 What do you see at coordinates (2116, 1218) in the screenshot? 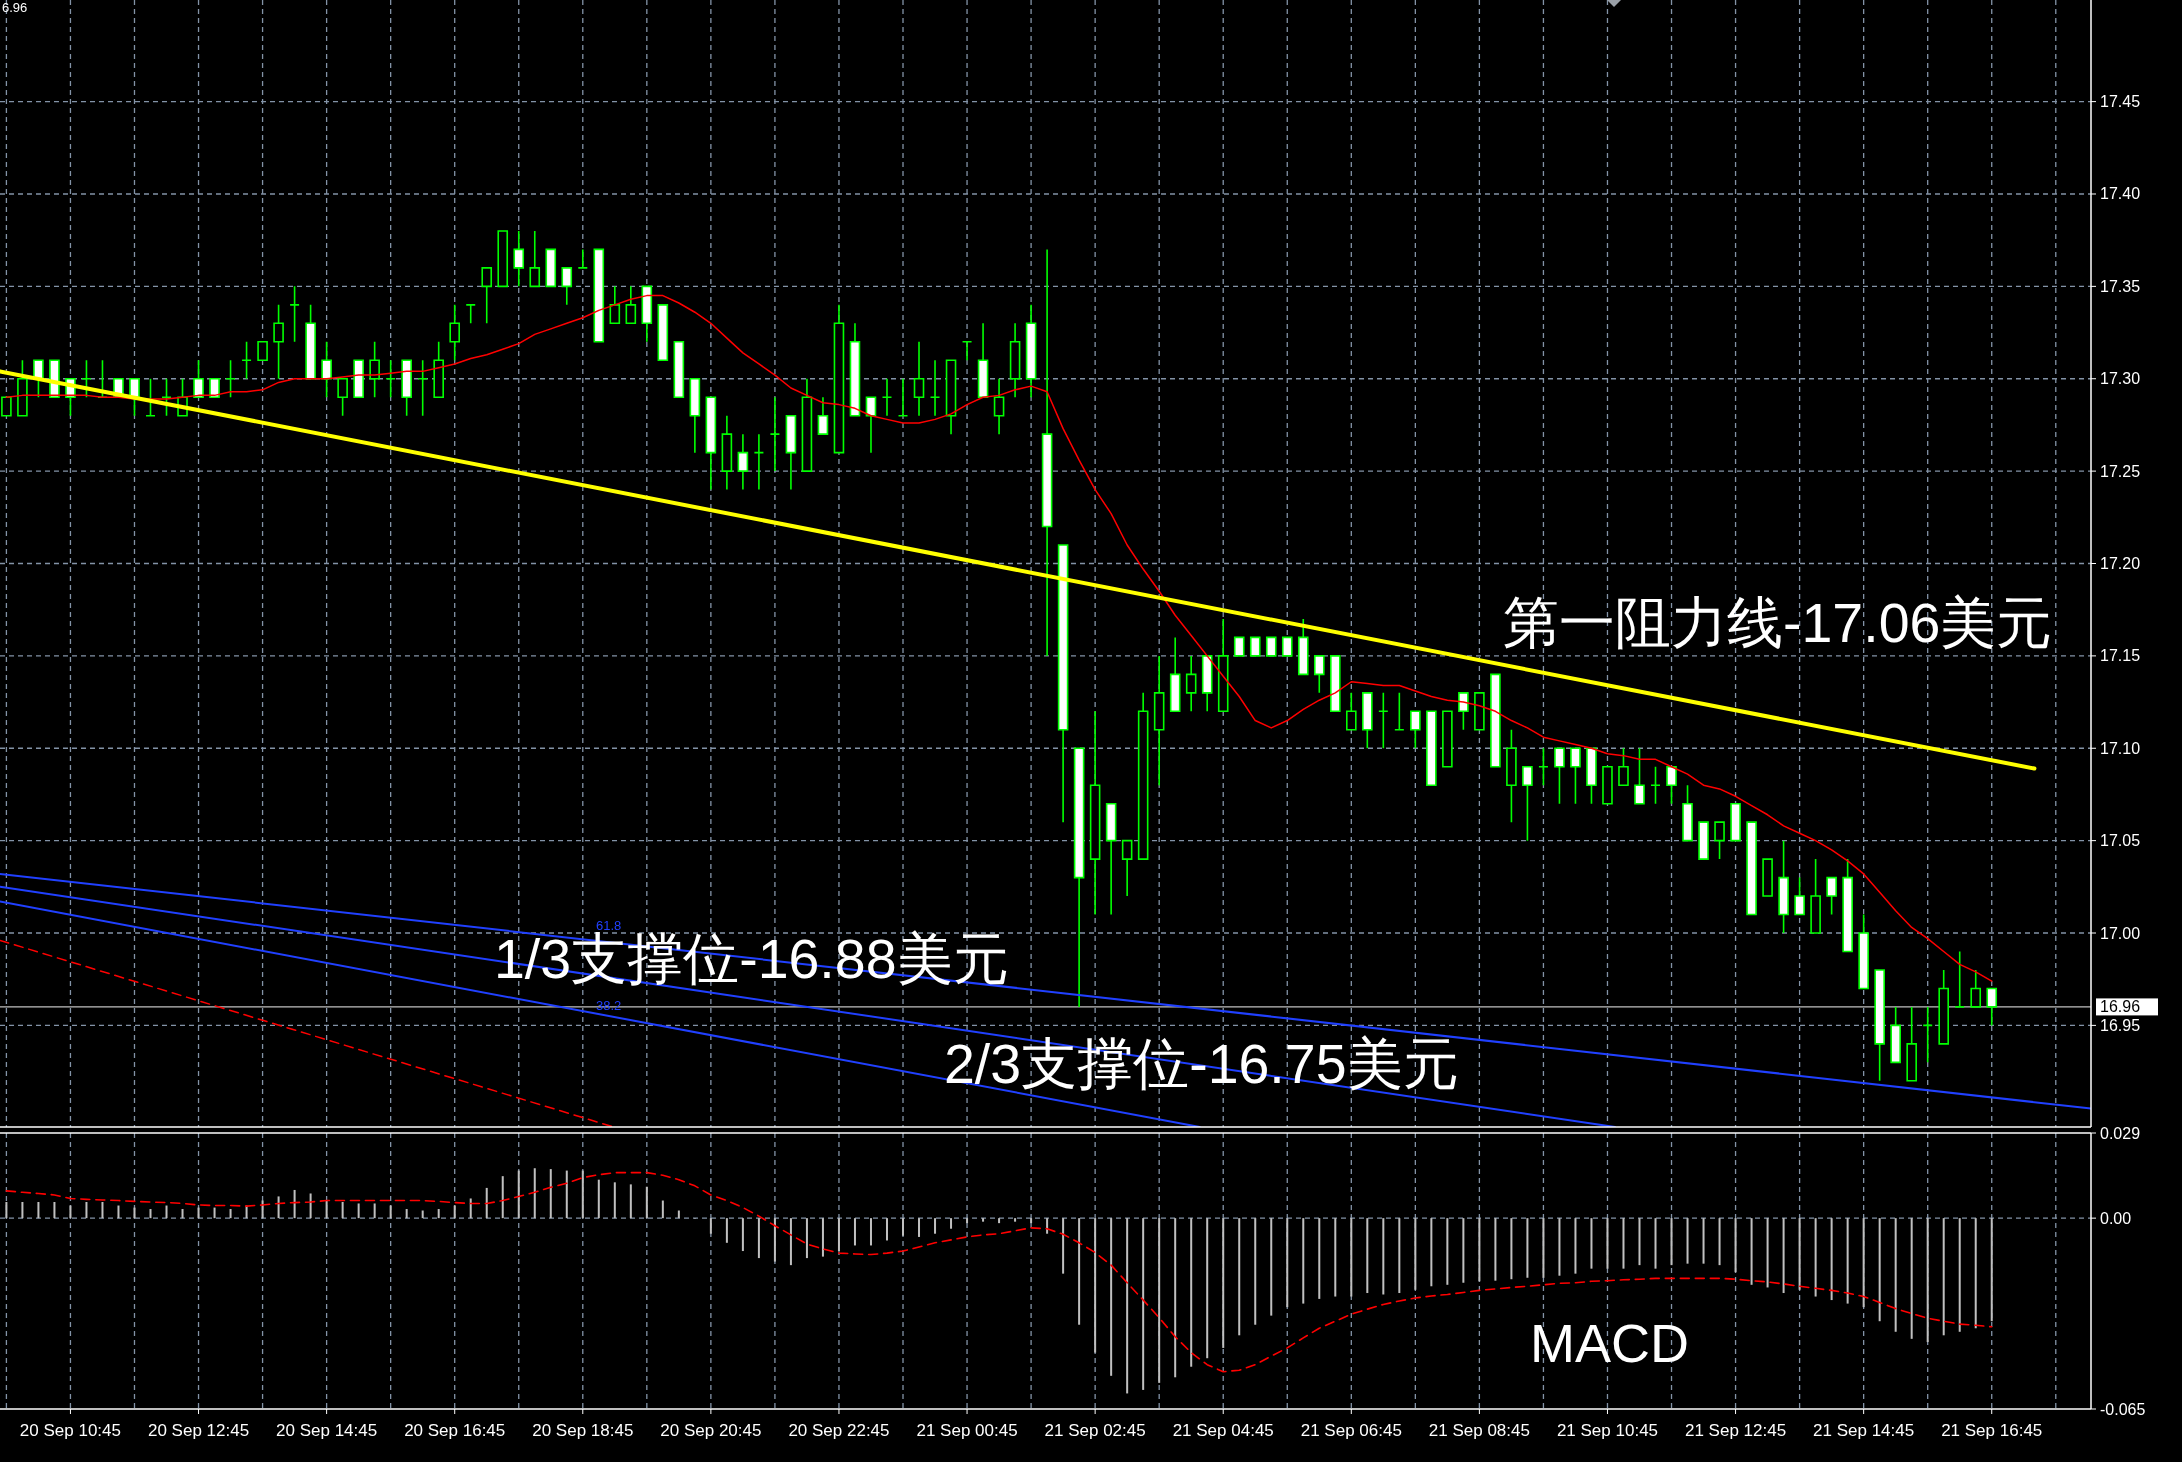
I see `y-tick-label: 0.00` at bounding box center [2116, 1218].